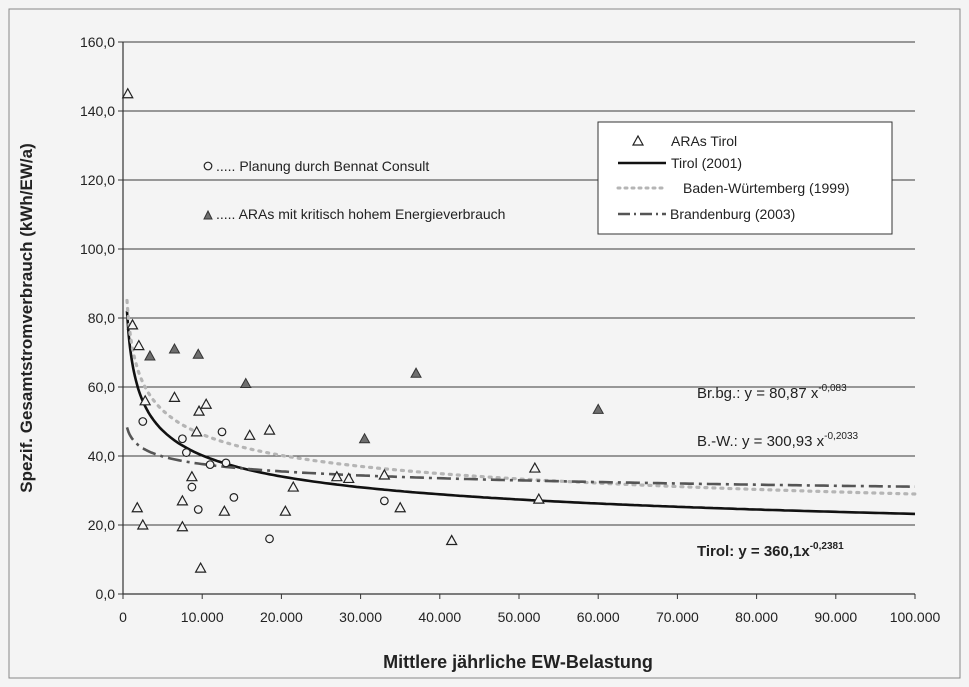 The height and width of the screenshot is (687, 969). I want to click on y-tick-label: 60,0, so click(101, 387).